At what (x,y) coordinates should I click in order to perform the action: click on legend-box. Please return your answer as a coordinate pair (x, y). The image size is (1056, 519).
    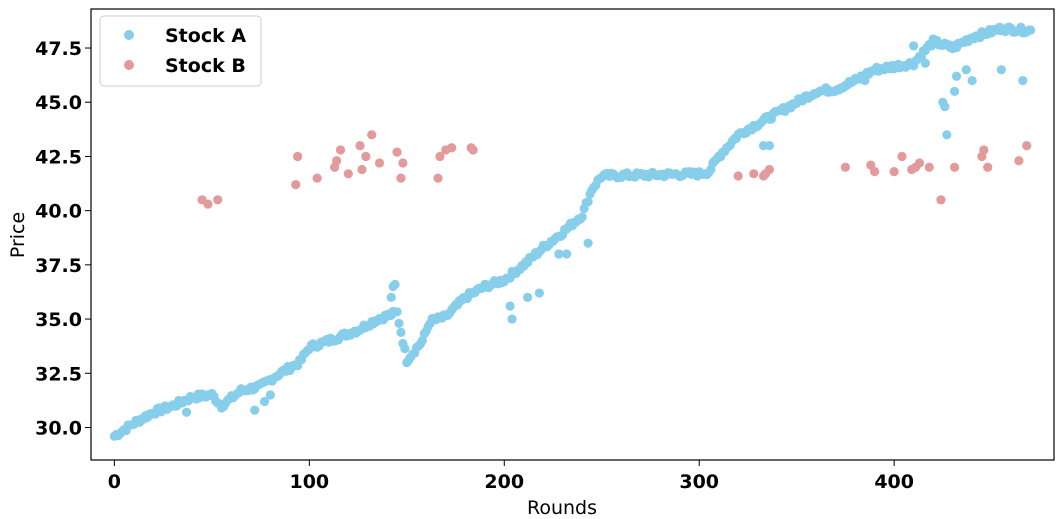
    Looking at the image, I should click on (180, 51).